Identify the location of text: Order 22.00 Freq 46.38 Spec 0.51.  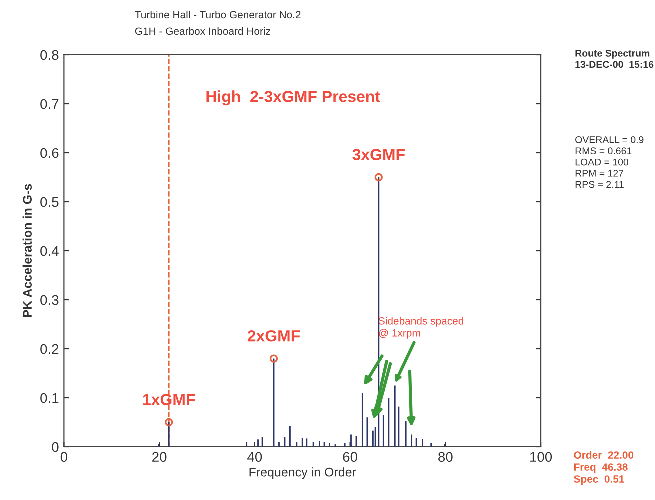
(604, 468).